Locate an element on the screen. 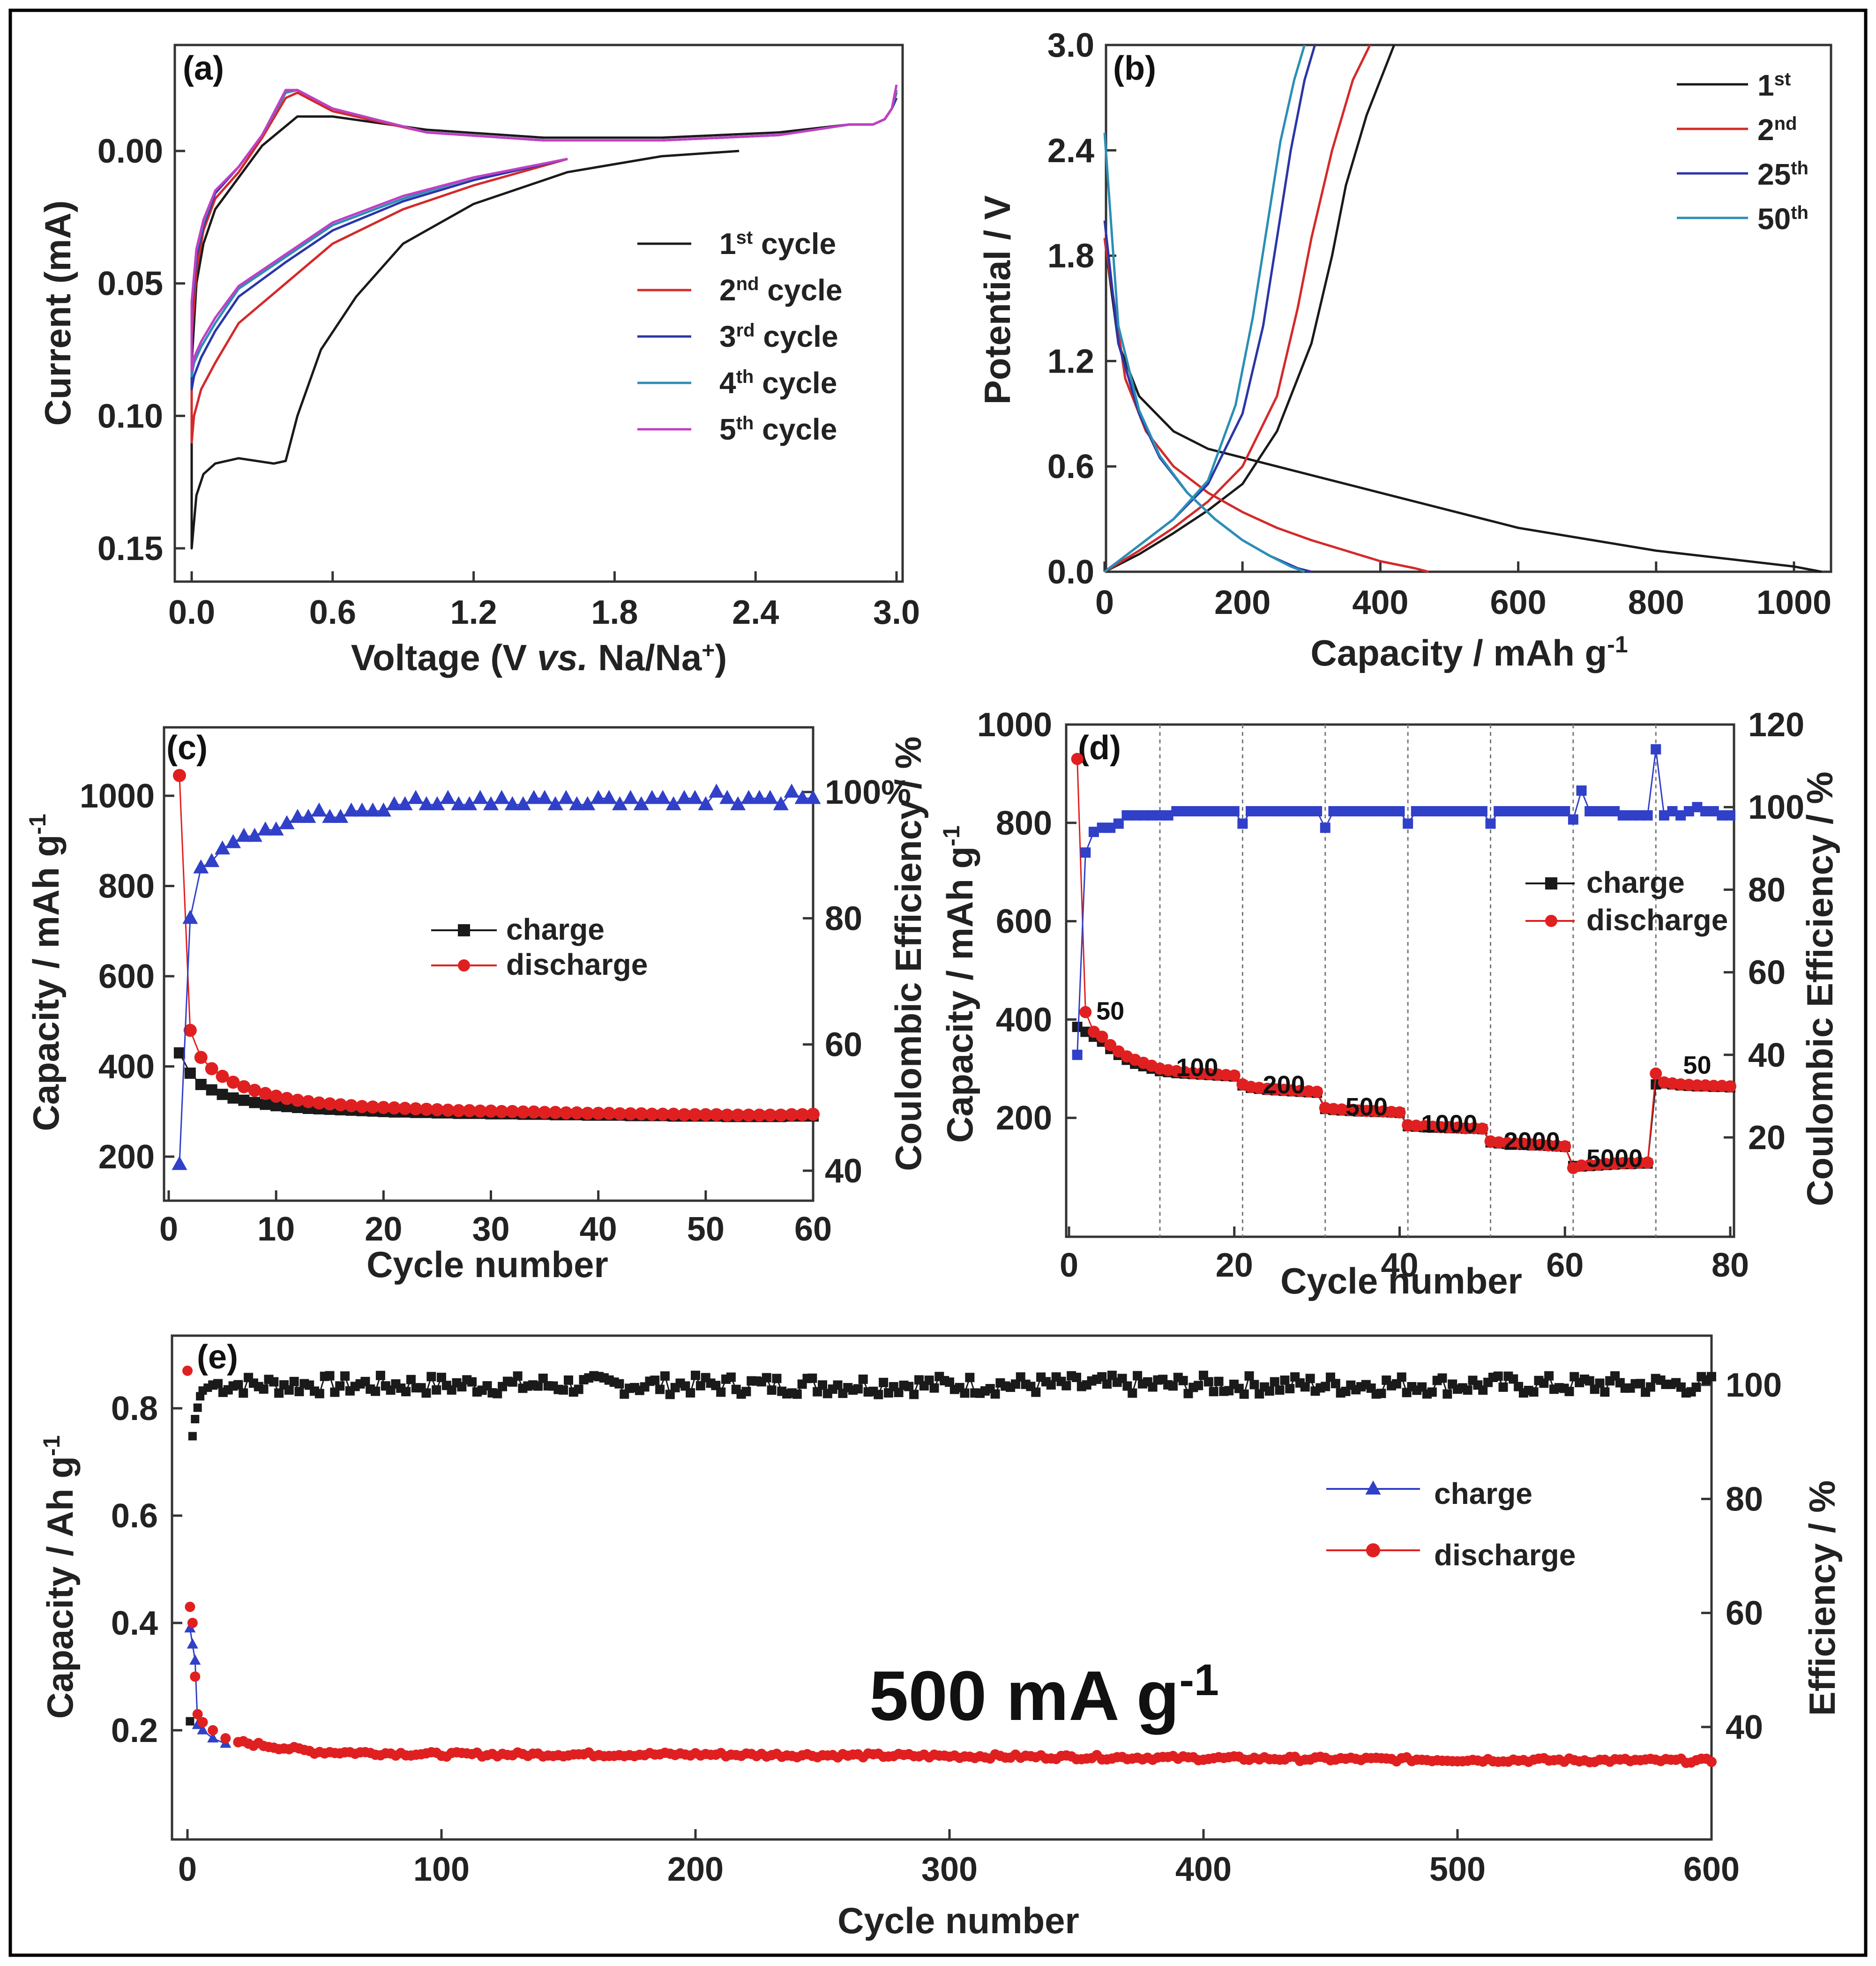  panel-e-xlabel: Cycle number is located at coordinates (958, 1920).